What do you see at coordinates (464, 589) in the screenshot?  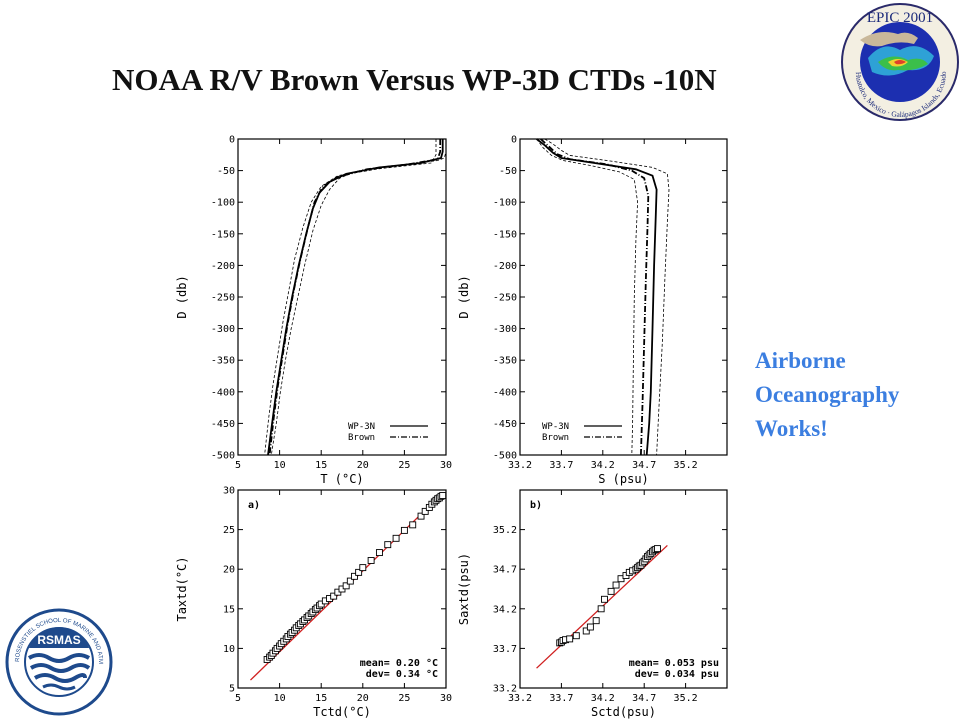 I see `y-axis-label: Saxtd(psu)` at bounding box center [464, 589].